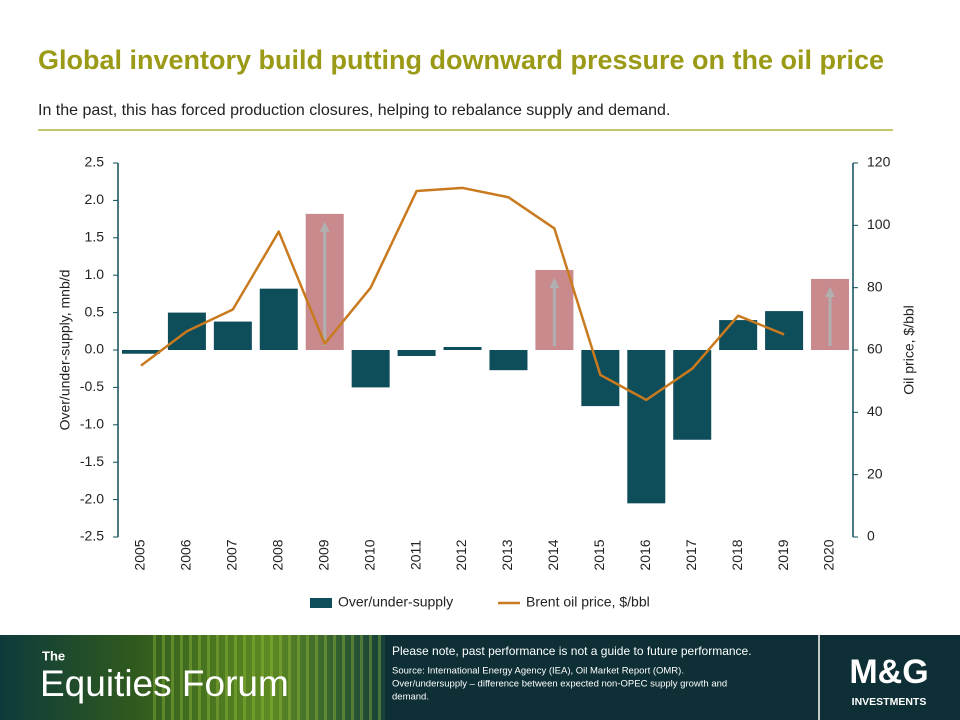 The height and width of the screenshot is (720, 960). Describe the element at coordinates (783, 554) in the screenshot. I see `x-tick-label: 2019` at that location.